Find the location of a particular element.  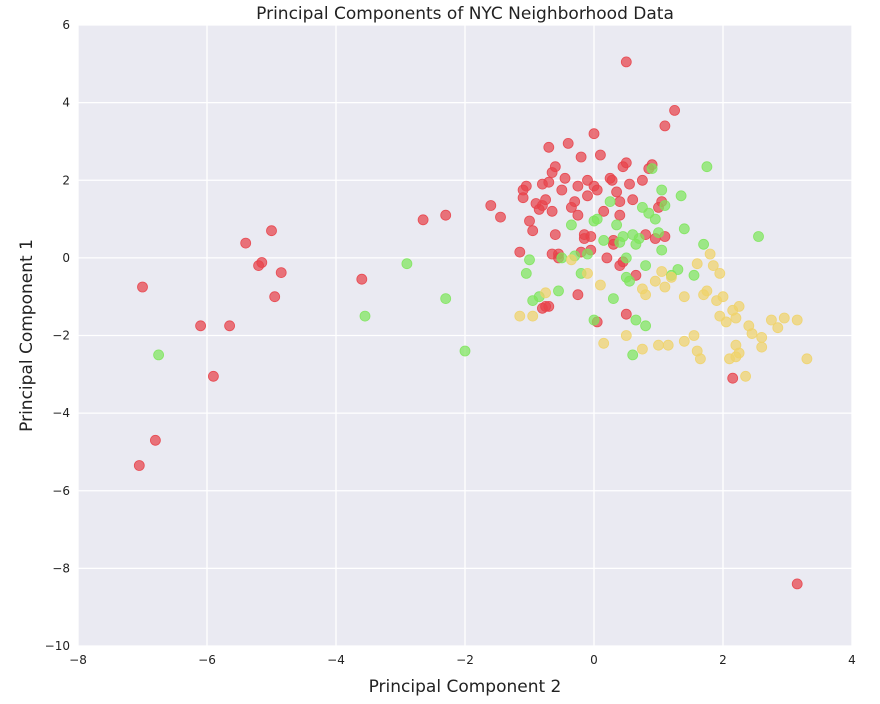

x-tick-label: 2 is located at coordinates (723, 660).